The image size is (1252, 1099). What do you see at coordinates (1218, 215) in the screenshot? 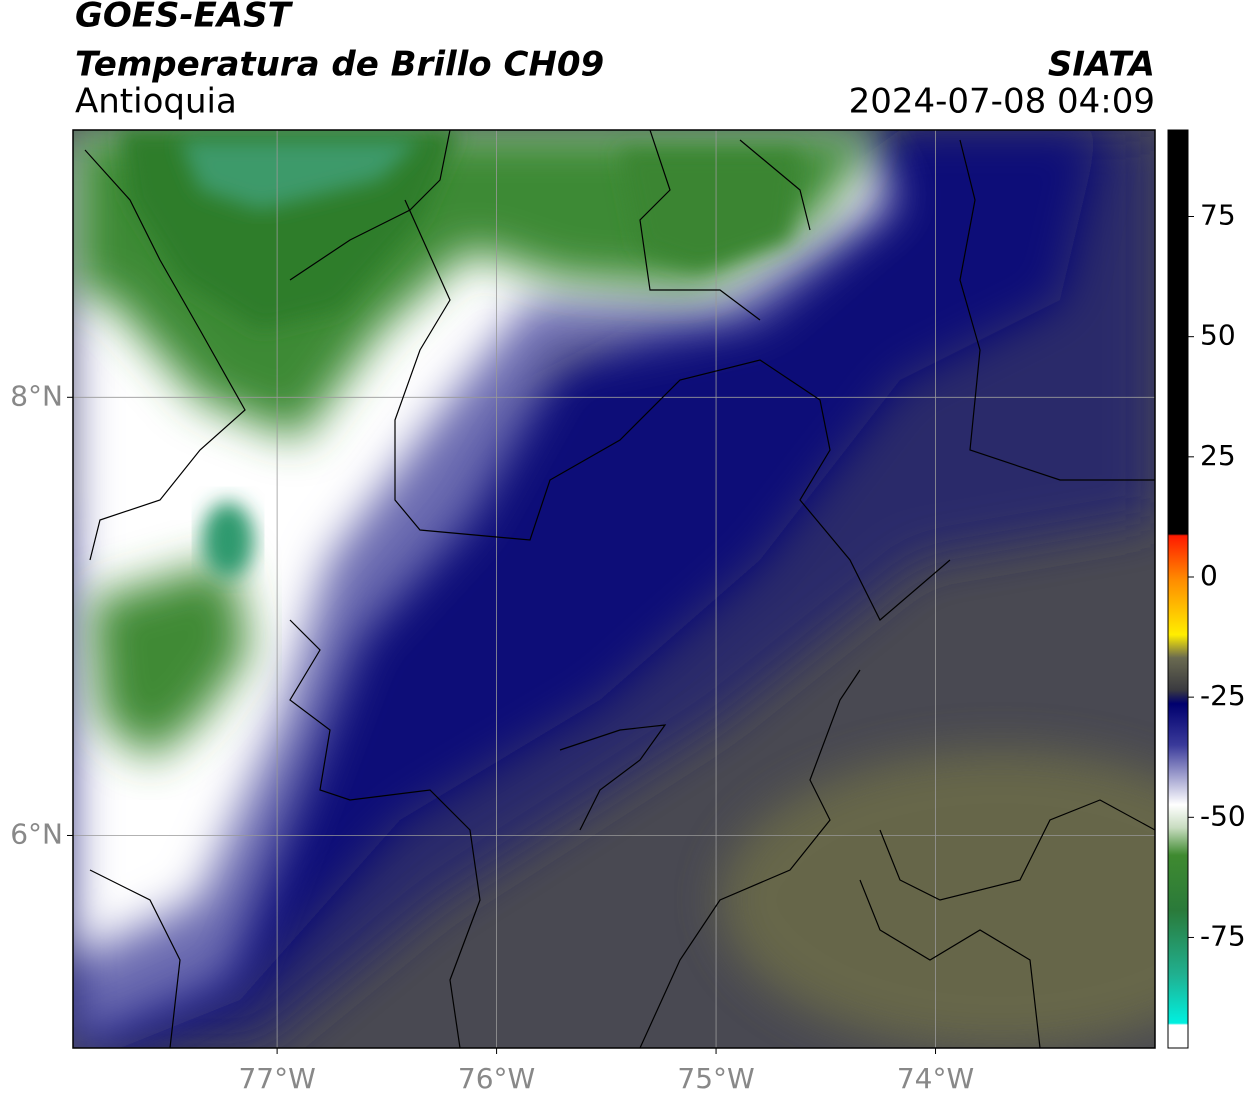
I see `colorbar-tick-label: 75` at bounding box center [1218, 215].